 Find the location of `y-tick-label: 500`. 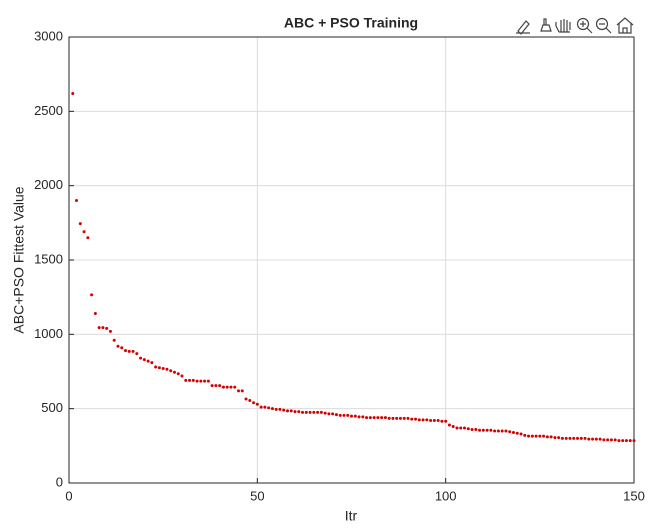

y-tick-label: 500 is located at coordinates (52, 407).